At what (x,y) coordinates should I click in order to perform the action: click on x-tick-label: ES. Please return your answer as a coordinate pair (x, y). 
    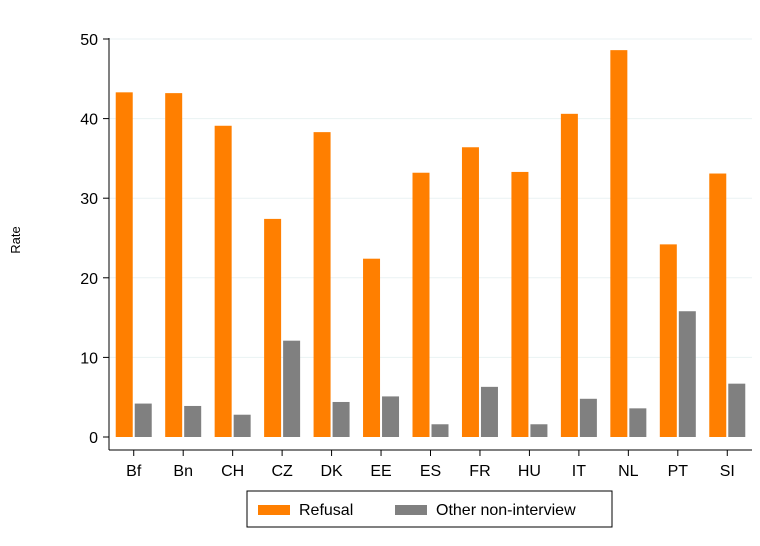
    Looking at the image, I should click on (430, 471).